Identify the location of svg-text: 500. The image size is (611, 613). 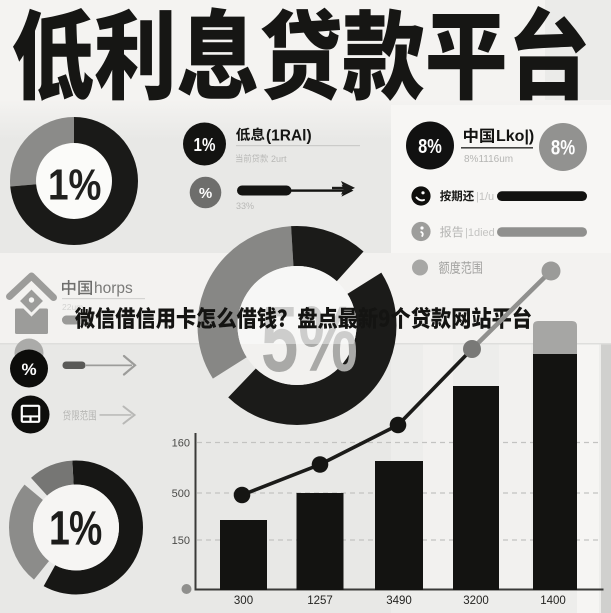
(181, 494).